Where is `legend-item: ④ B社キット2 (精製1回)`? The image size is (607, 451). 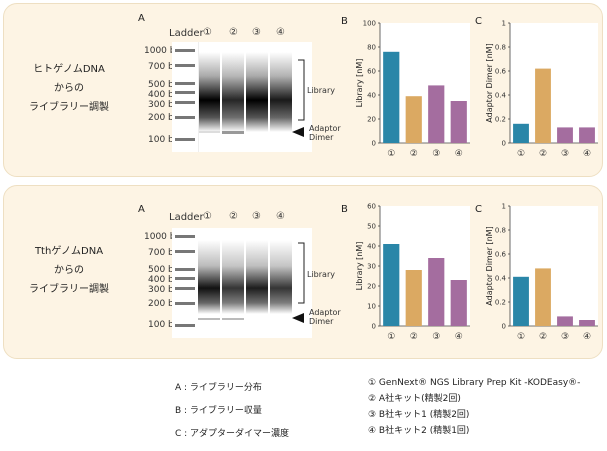 legend-item: ④ B社キット2 (精製1回) is located at coordinates (419, 431).